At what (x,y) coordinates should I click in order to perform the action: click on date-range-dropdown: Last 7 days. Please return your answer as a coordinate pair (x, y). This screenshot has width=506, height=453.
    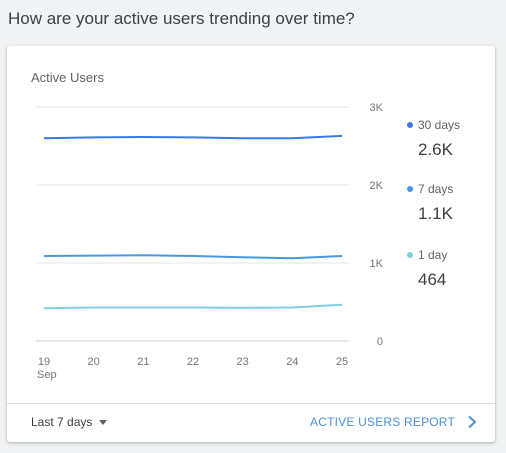
    Looking at the image, I should click on (69, 422).